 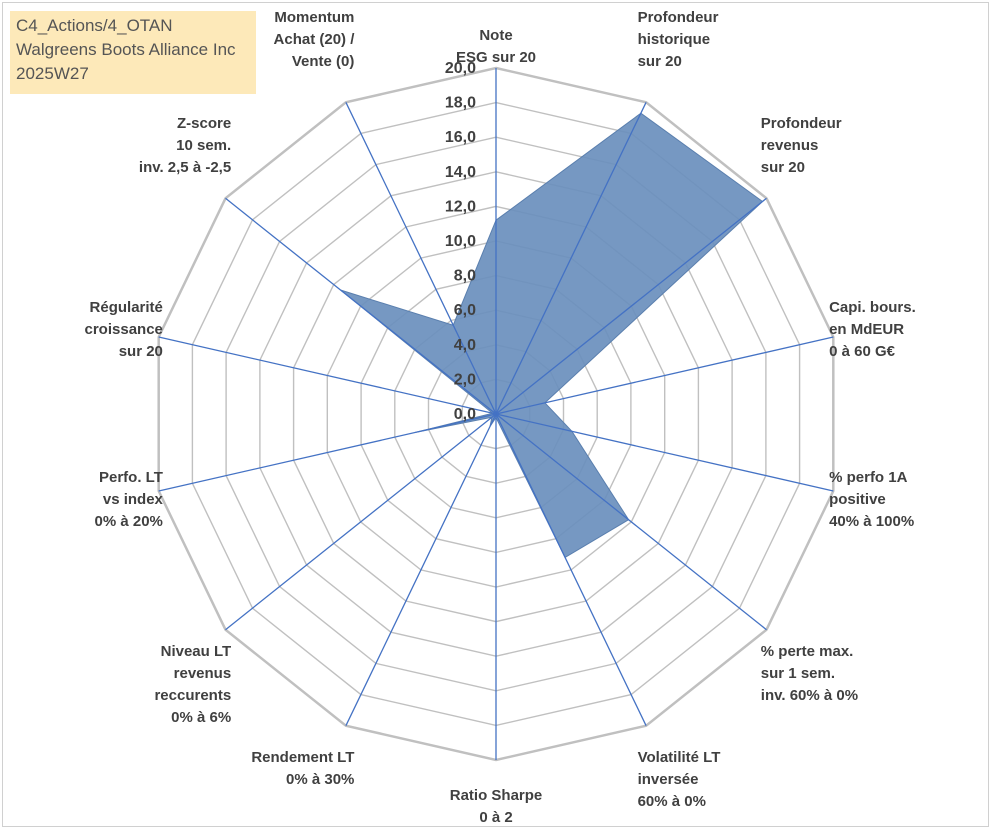 What do you see at coordinates (672, 801) in the screenshot?
I see `axis-label-line: 60% à 0%` at bounding box center [672, 801].